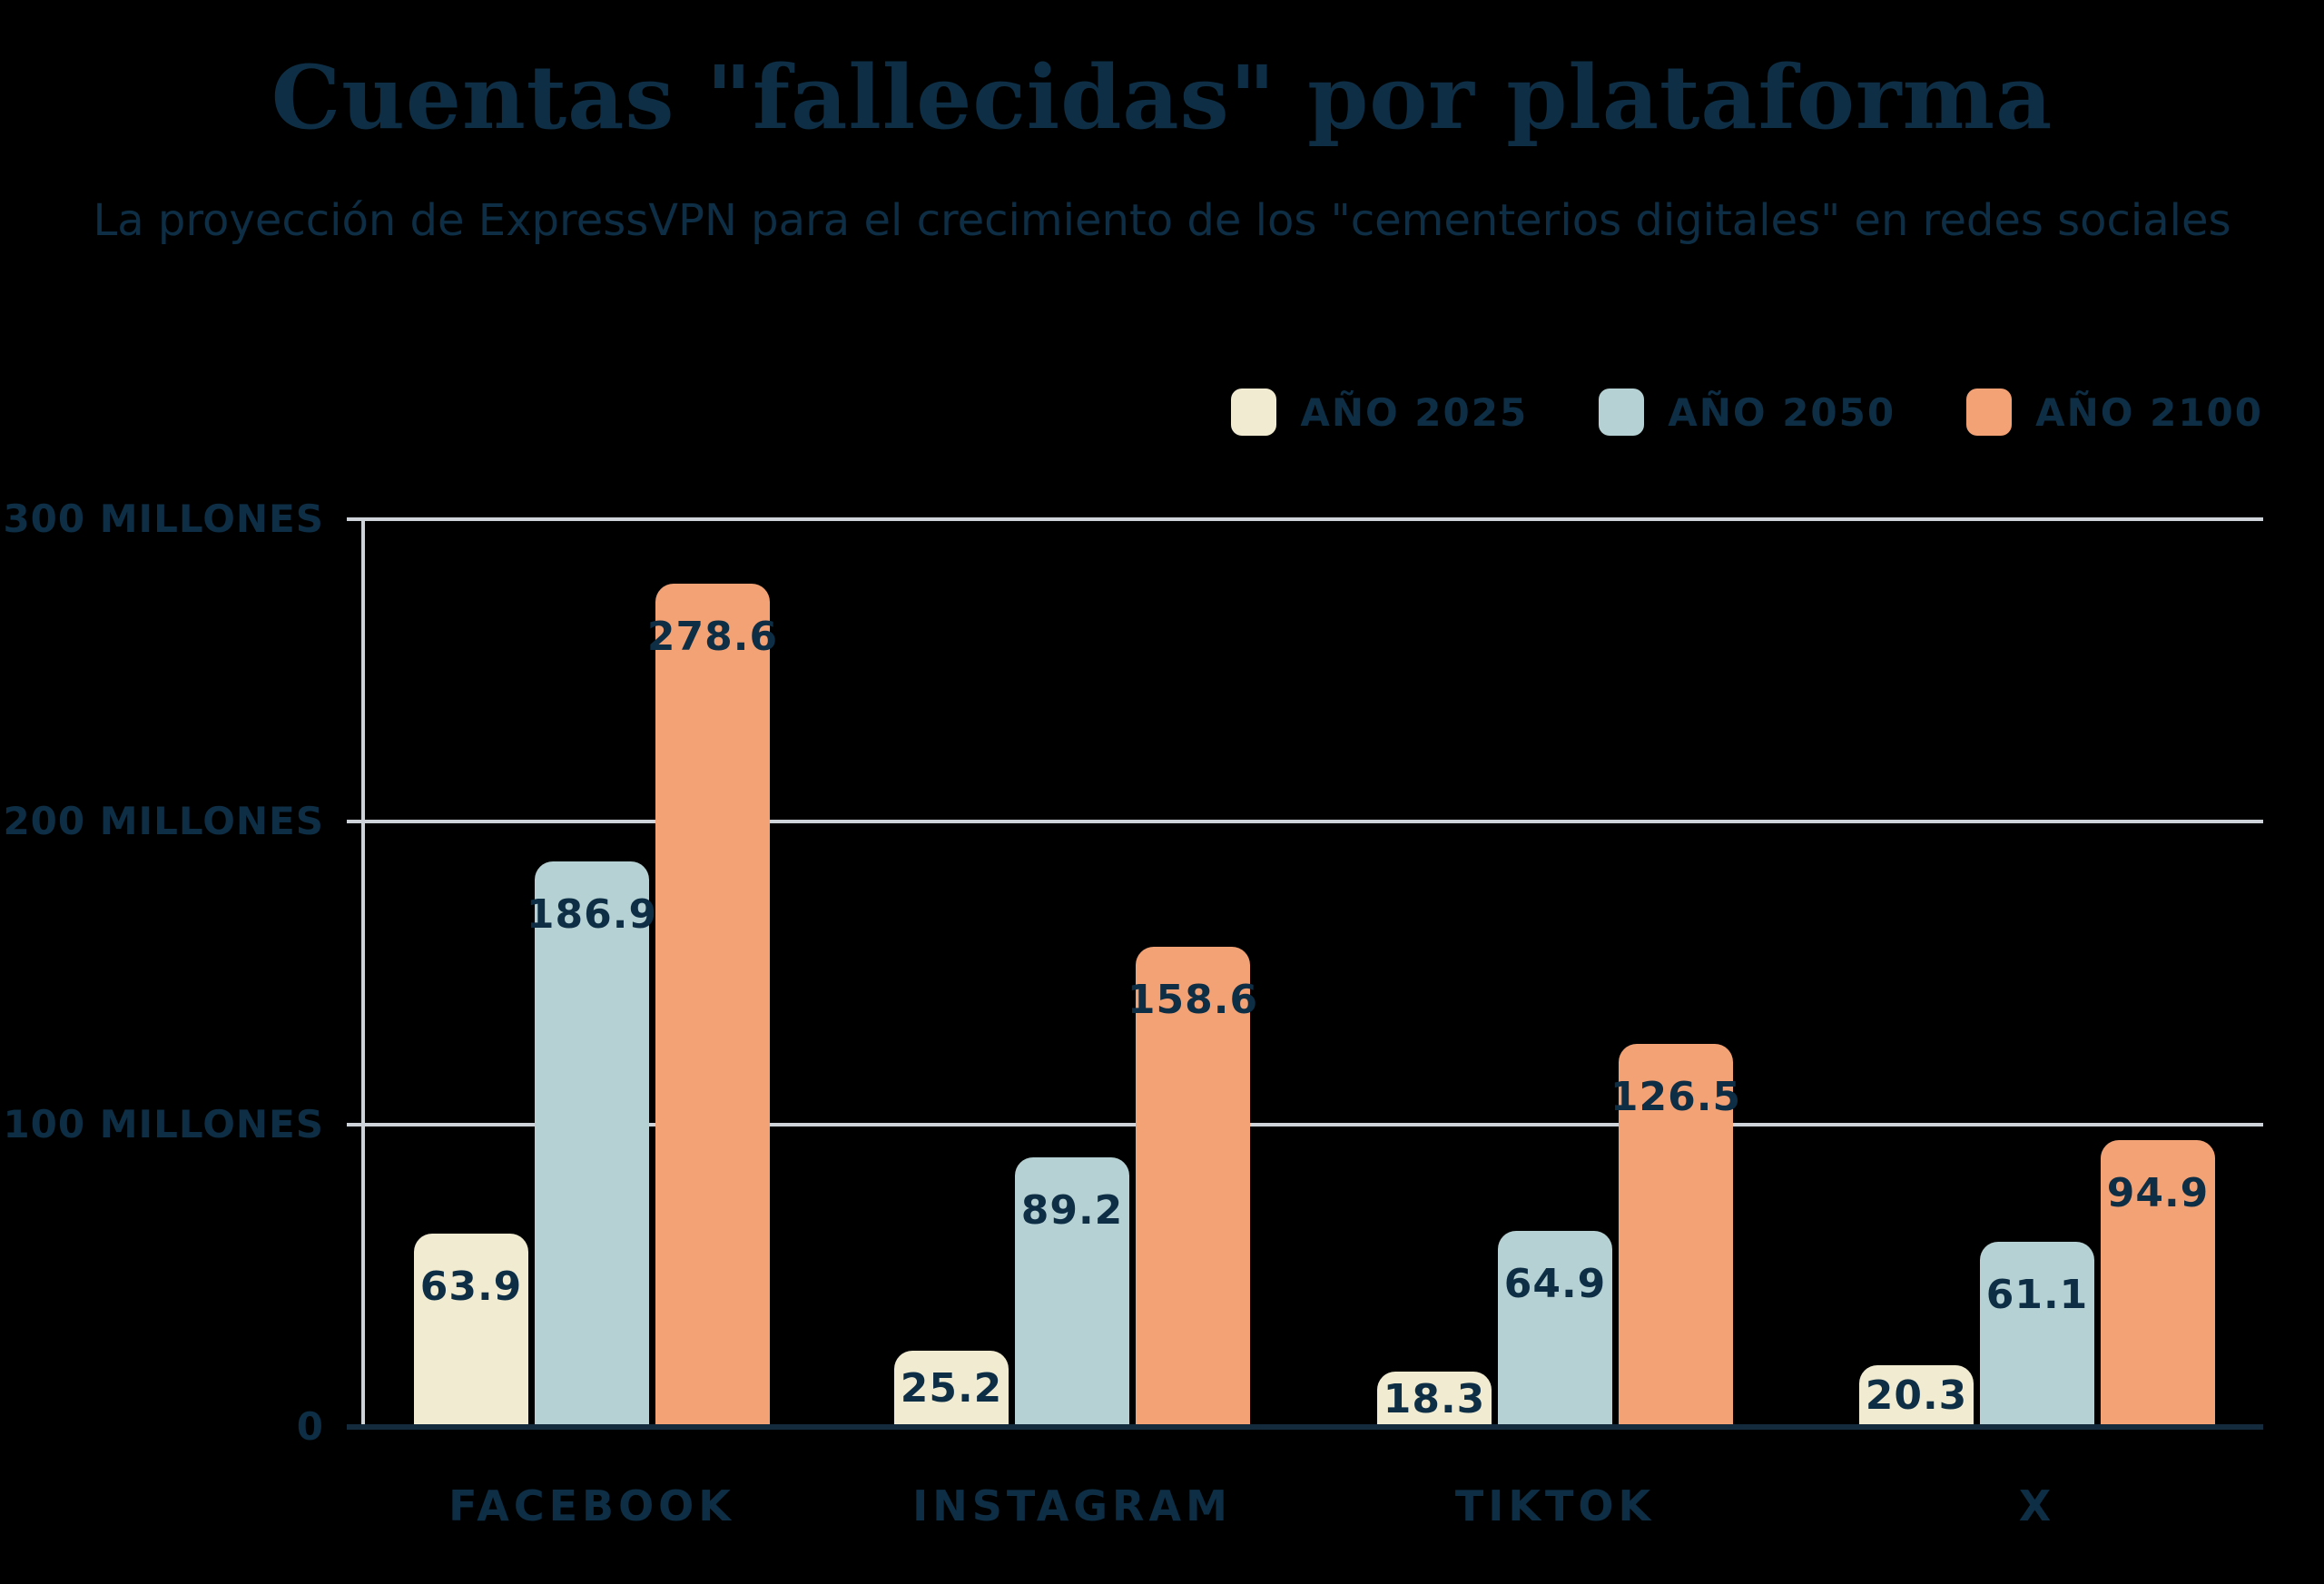 The height and width of the screenshot is (1584, 2324). I want to click on bar-value-label: 63.9, so click(471, 1287).